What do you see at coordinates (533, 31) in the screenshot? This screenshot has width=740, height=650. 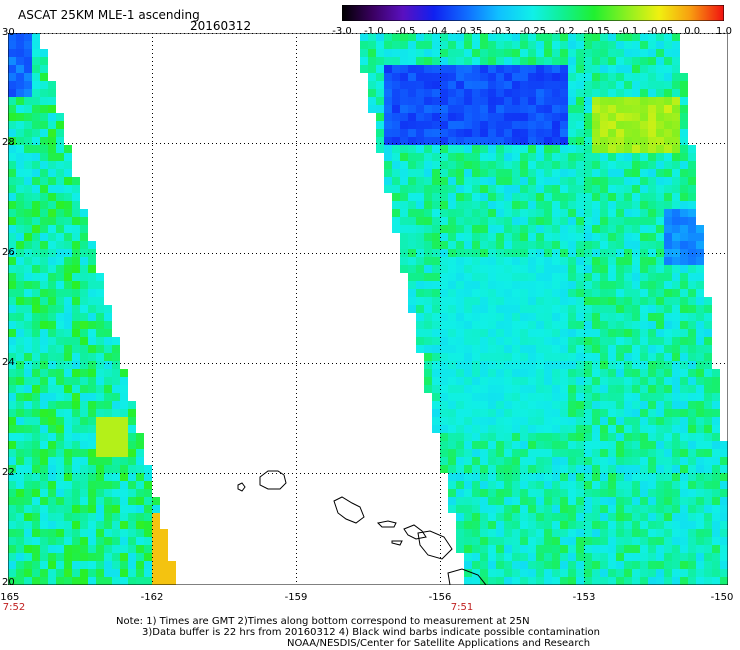 I see `colorbar-tick-label: -0.25` at bounding box center [533, 31].